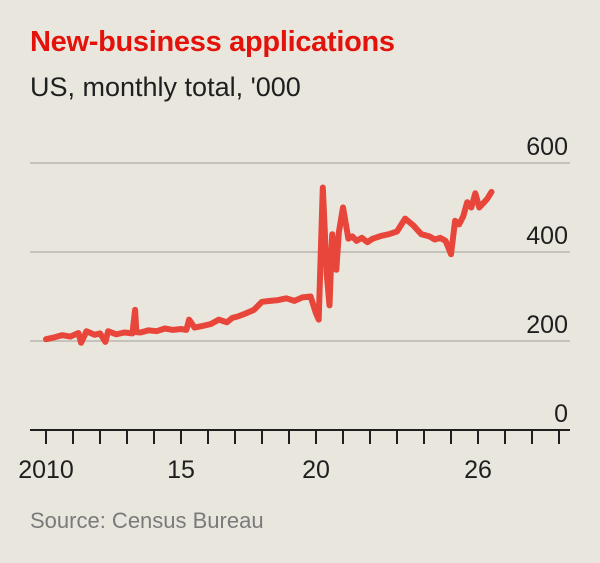 The image size is (600, 563). I want to click on x-tick-label-26: 26, so click(478, 470).